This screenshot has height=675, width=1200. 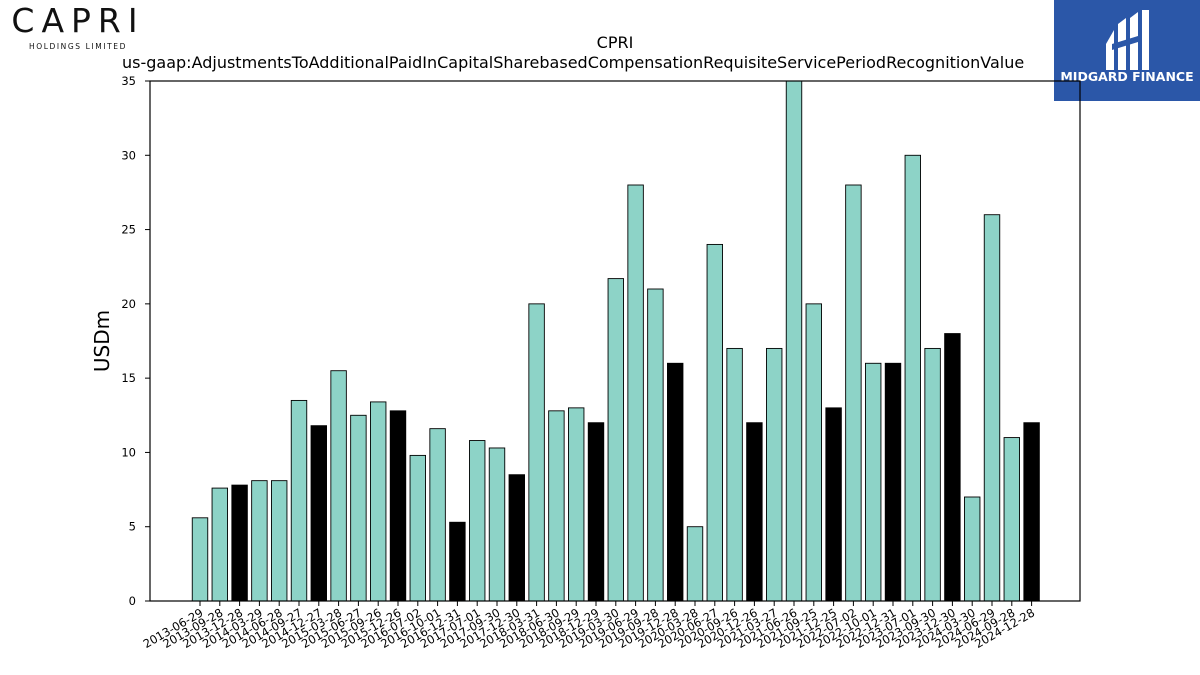 I want to click on y-tick-label: 25, so click(x=128, y=230).